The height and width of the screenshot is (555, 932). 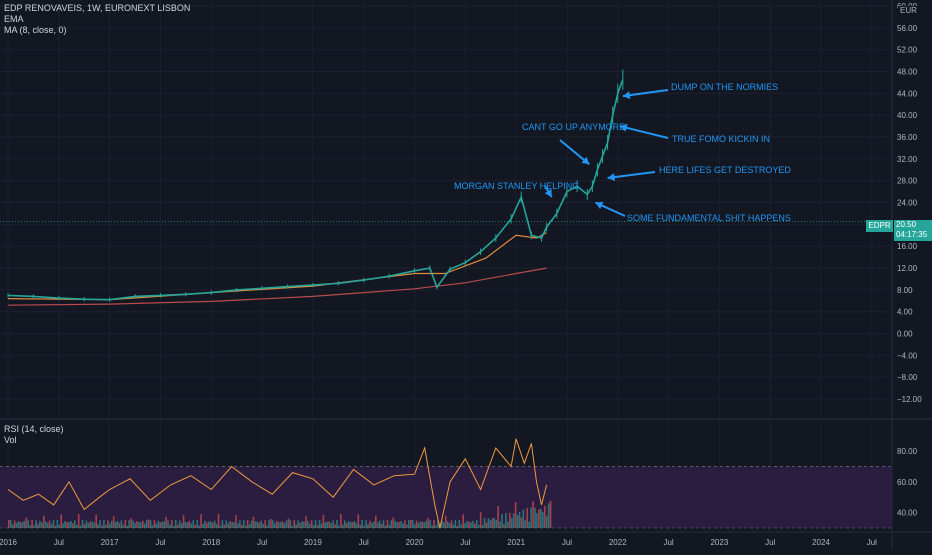 I want to click on y-tick-label: 52.00, so click(x=907, y=50).